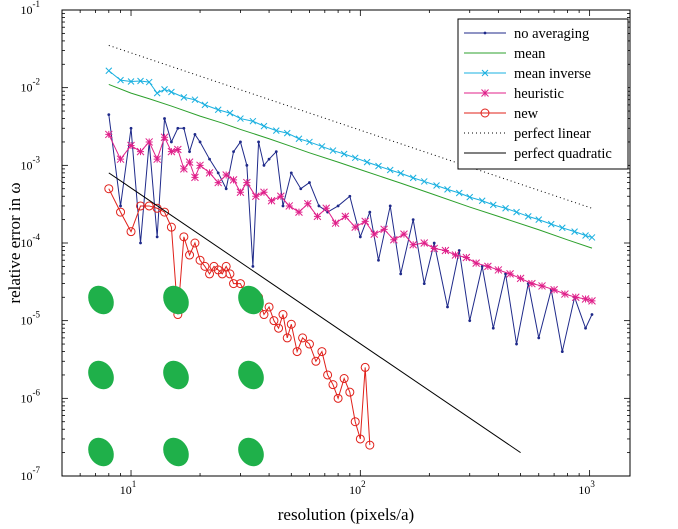  Describe the element at coordinates (134, 484) in the screenshot. I see `x-tick-exponent: 1` at that location.